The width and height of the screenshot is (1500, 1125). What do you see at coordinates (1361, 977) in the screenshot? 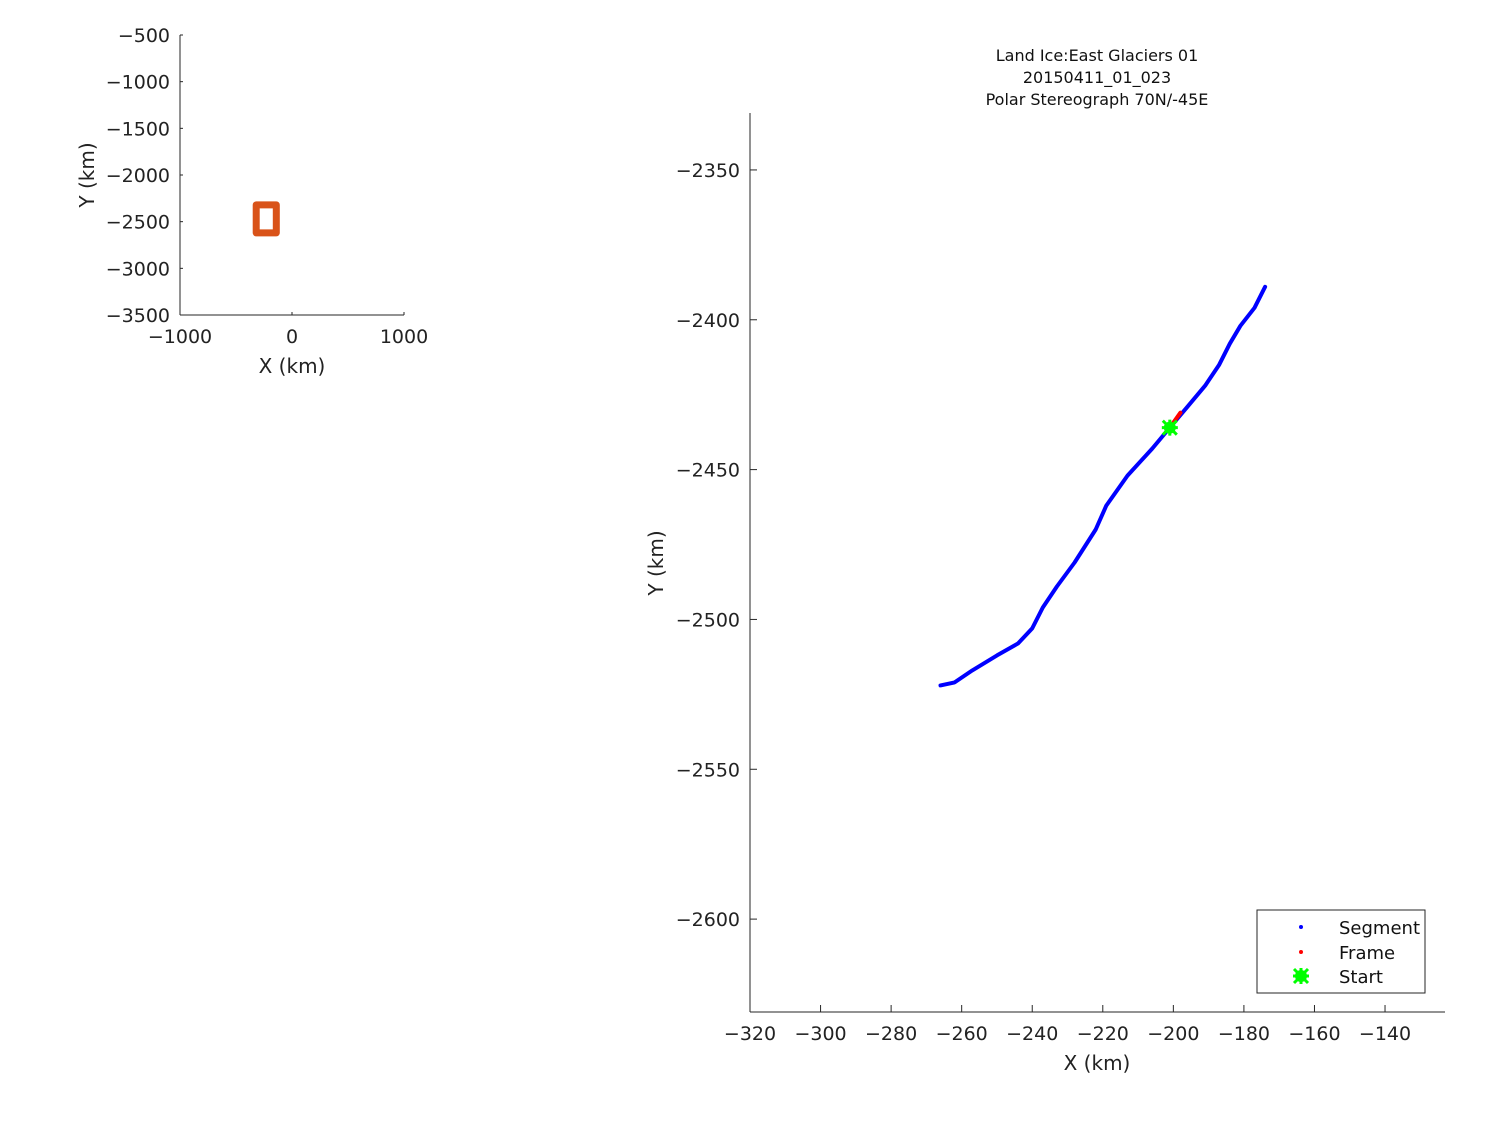
I see `legend-start-label: Start` at bounding box center [1361, 977].